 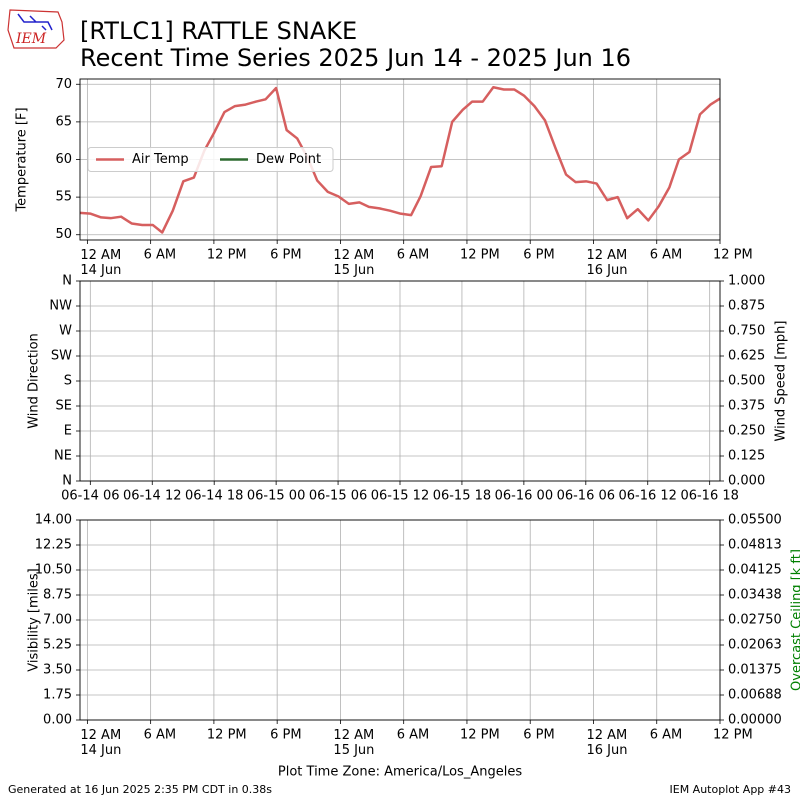 What do you see at coordinates (68, 381) in the screenshot?
I see `y-tick-label: S` at bounding box center [68, 381].